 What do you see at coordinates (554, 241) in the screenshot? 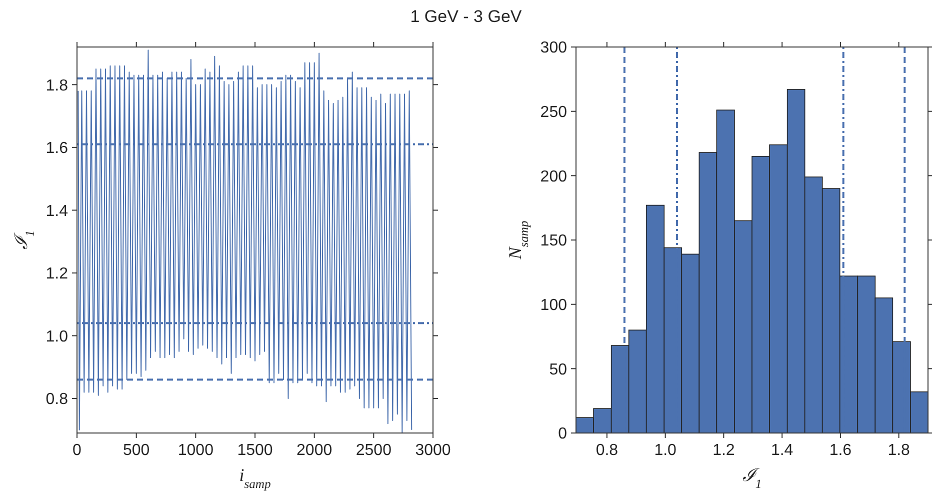
I see `y-tick-label: 150` at bounding box center [554, 241].